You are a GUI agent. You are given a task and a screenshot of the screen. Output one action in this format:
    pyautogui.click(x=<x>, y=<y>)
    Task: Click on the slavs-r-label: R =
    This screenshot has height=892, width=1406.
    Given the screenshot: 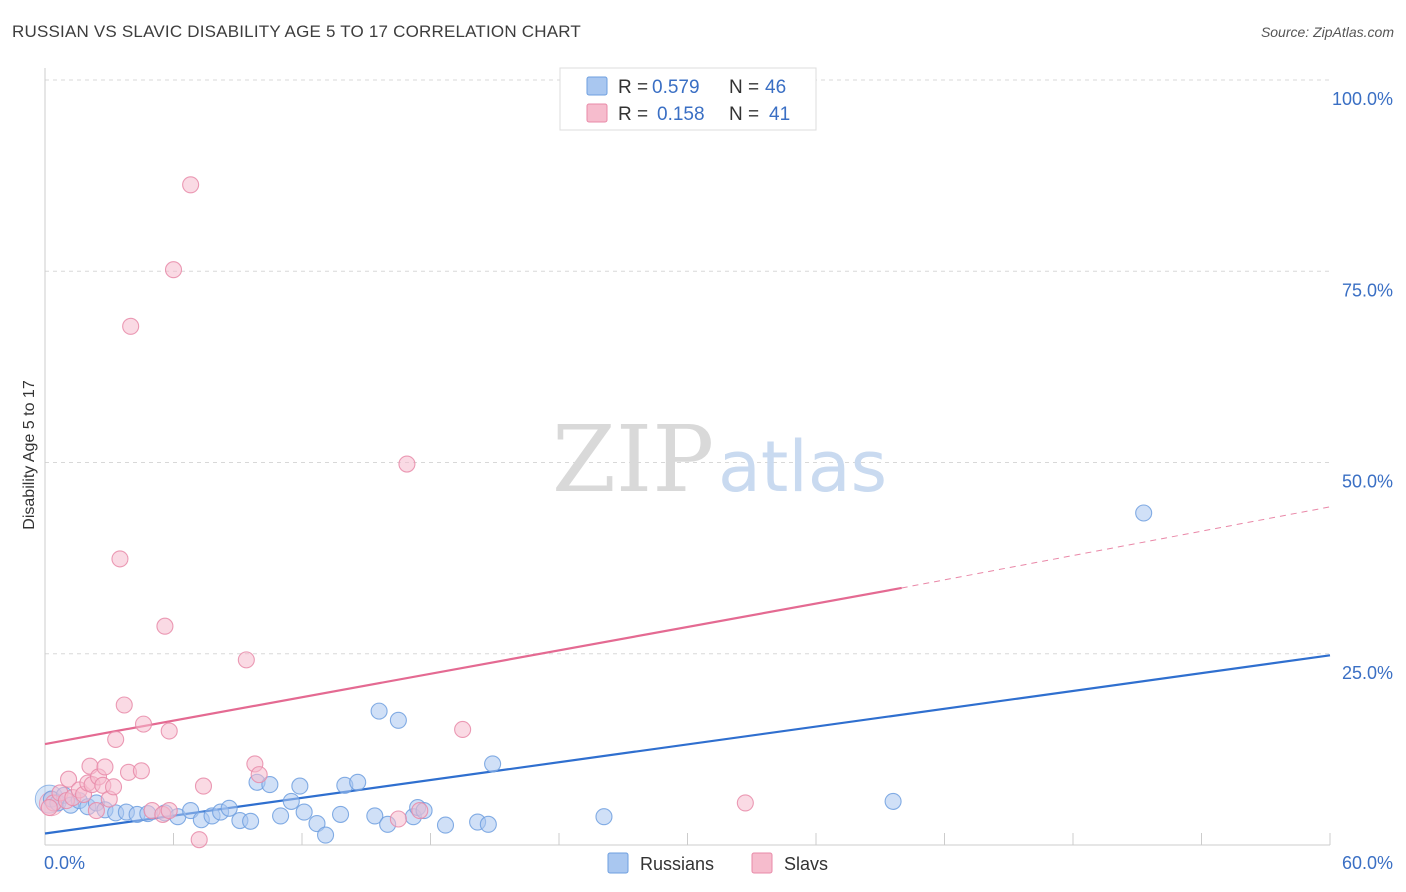 What is the action you would take?
    pyautogui.click(x=633, y=114)
    